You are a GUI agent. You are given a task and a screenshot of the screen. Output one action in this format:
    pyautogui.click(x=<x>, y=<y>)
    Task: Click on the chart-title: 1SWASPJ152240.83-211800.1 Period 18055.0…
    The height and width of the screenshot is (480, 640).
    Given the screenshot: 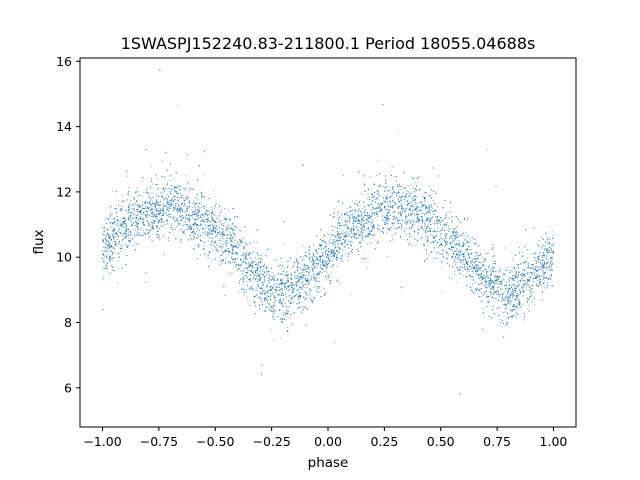 What is the action you would take?
    pyautogui.click(x=328, y=43)
    